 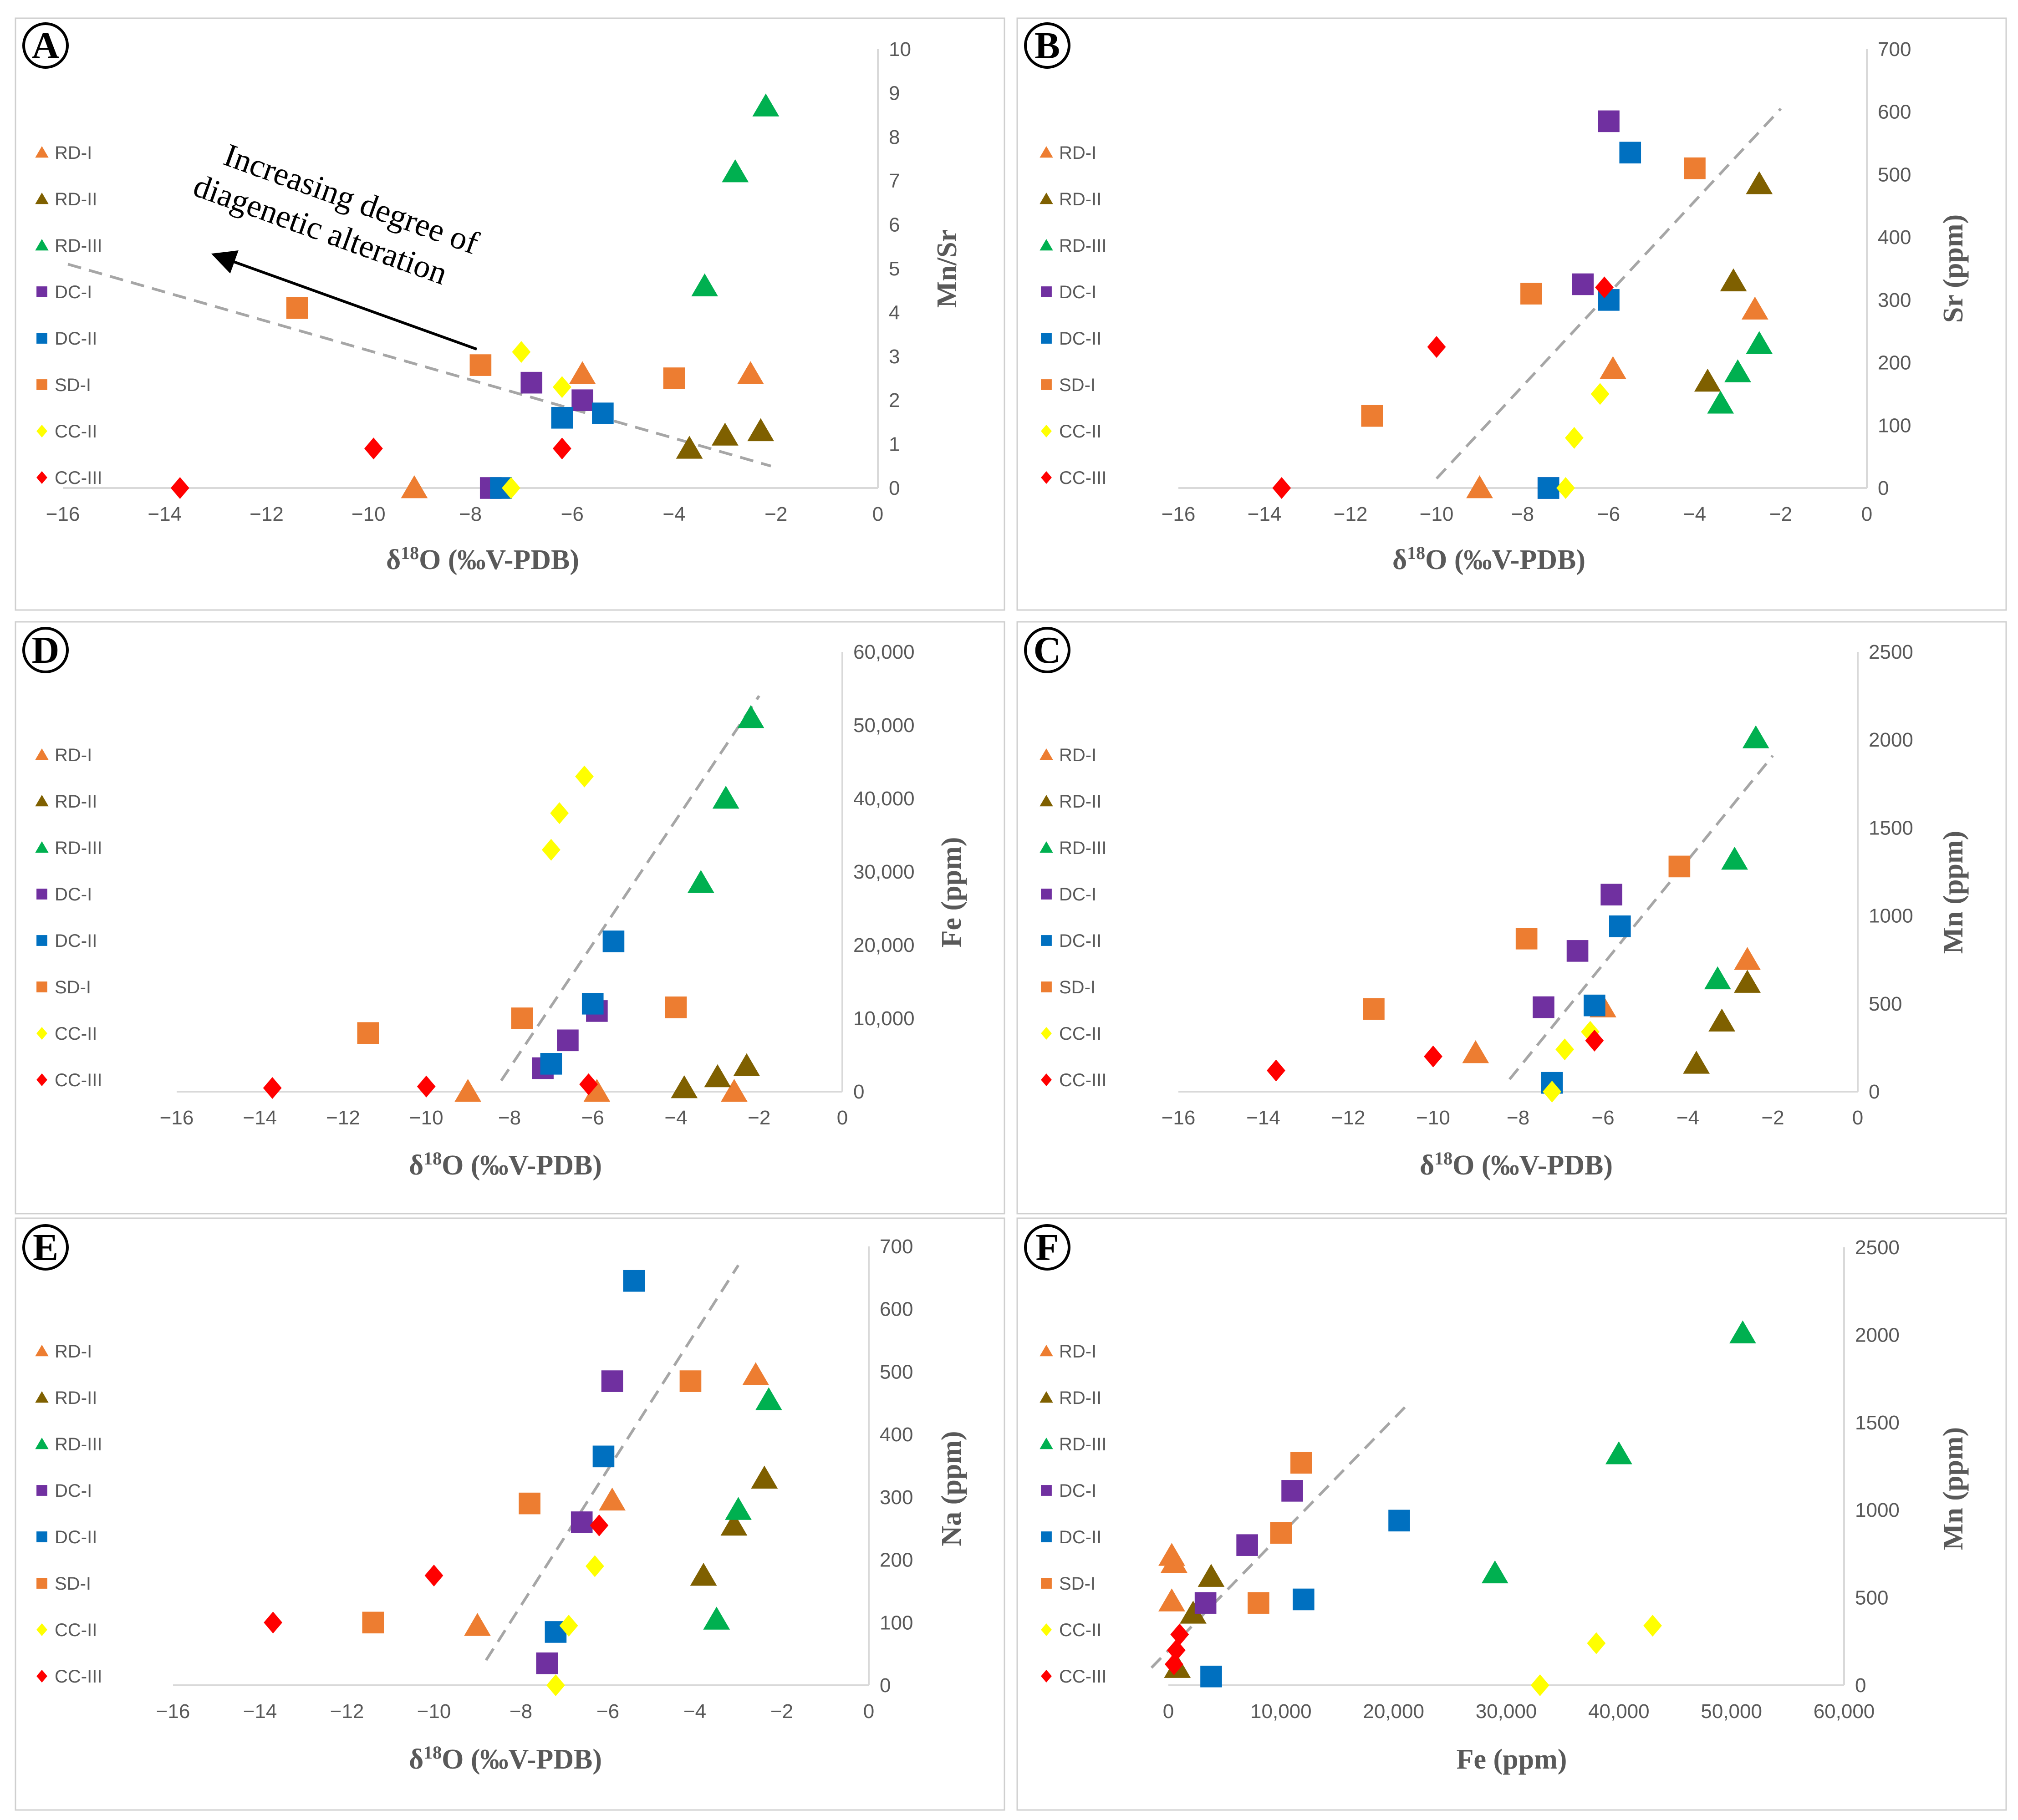 I want to click on panel-E-legend-label: SD-I, so click(x=73, y=1584).